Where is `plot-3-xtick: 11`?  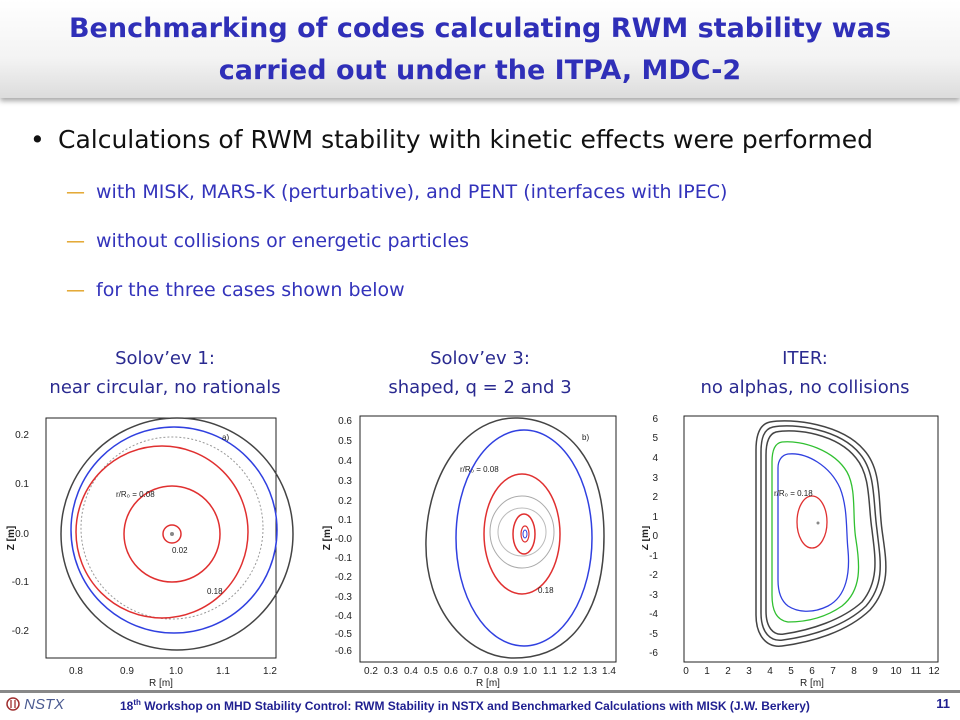 plot-3-xtick: 11 is located at coordinates (916, 671).